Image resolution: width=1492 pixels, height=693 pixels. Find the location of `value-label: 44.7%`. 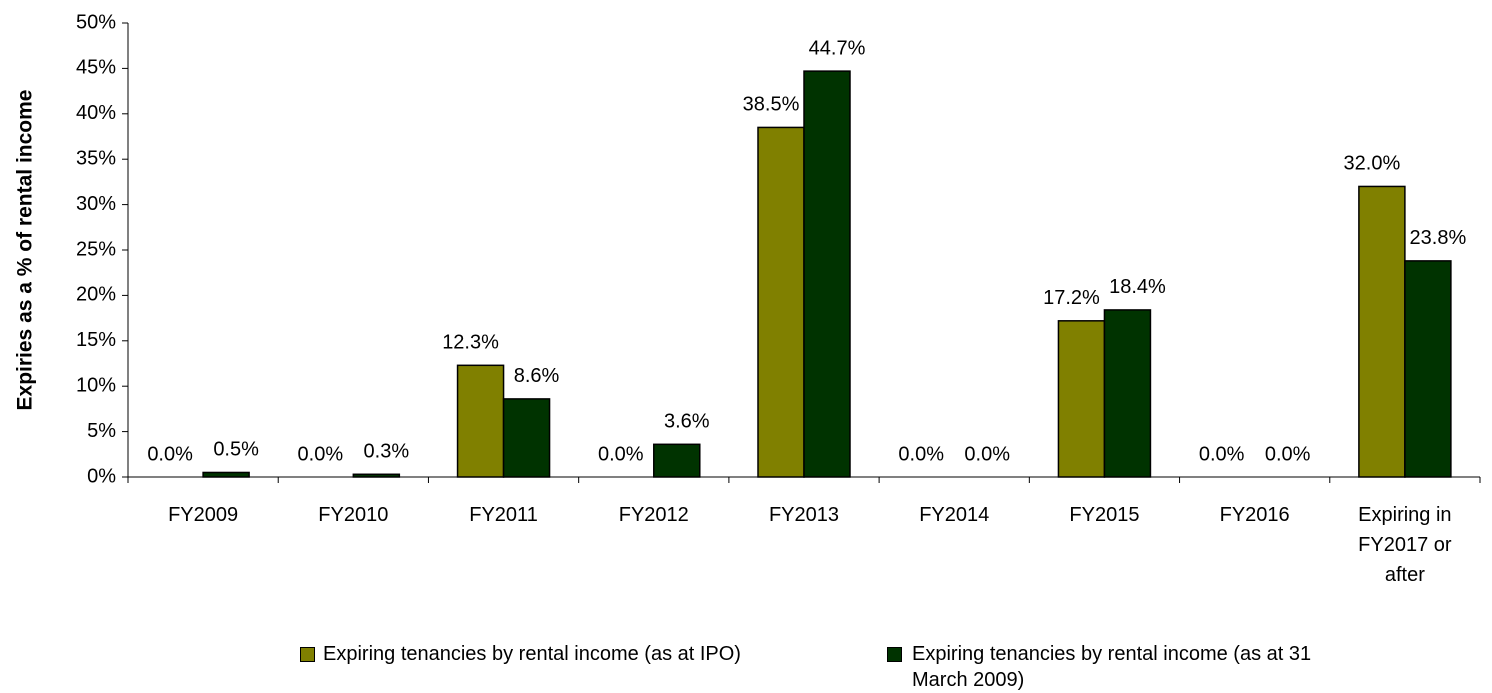

value-label: 44.7% is located at coordinates (837, 48).